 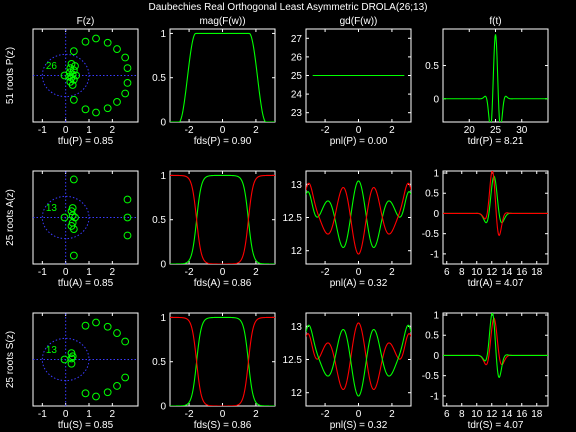 What do you see at coordinates (223, 283) in the screenshot?
I see `x-axis-label: fds(A) = 0.86` at bounding box center [223, 283].